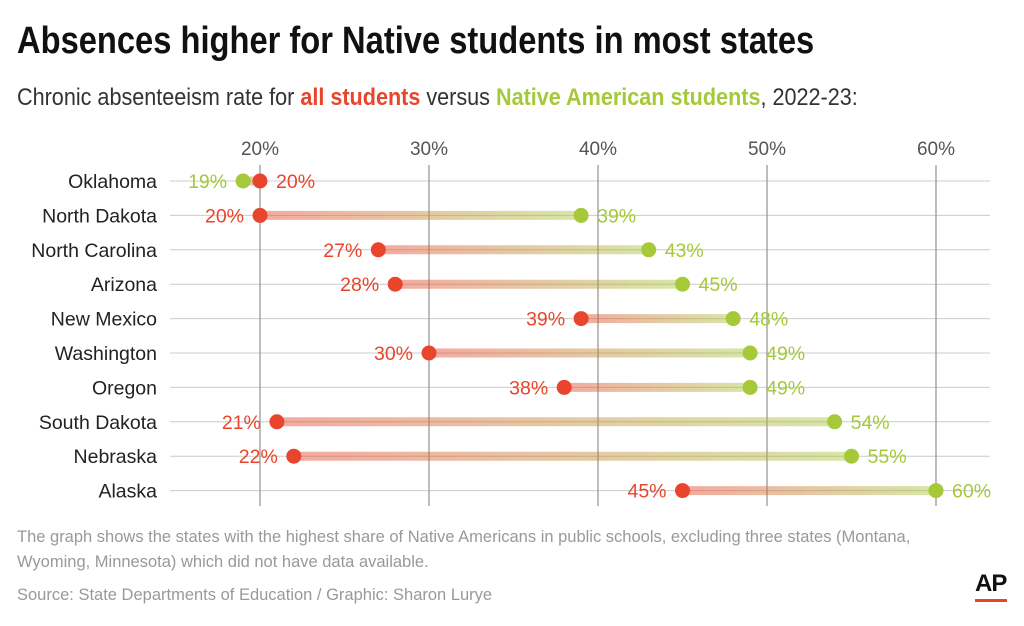 Image resolution: width=1024 pixels, height=626 pixels. Describe the element at coordinates (598, 149) in the screenshot. I see `x-tick-label: 40%` at that location.